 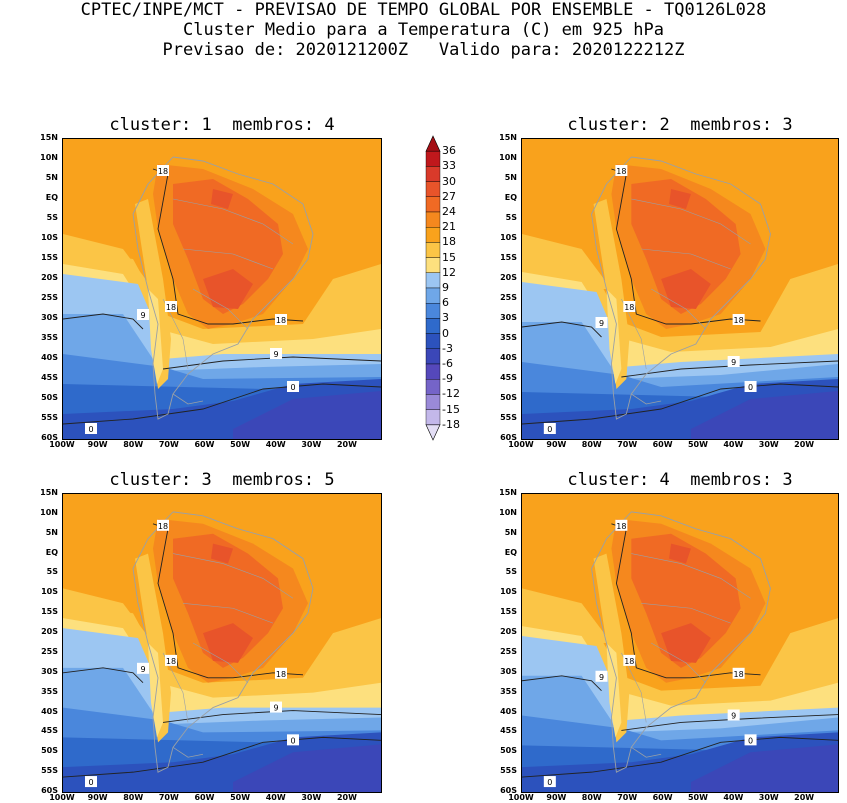 What do you see at coordinates (222, 125) in the screenshot?
I see `panel-title: cluster: 1 membros: 4` at bounding box center [222, 125].